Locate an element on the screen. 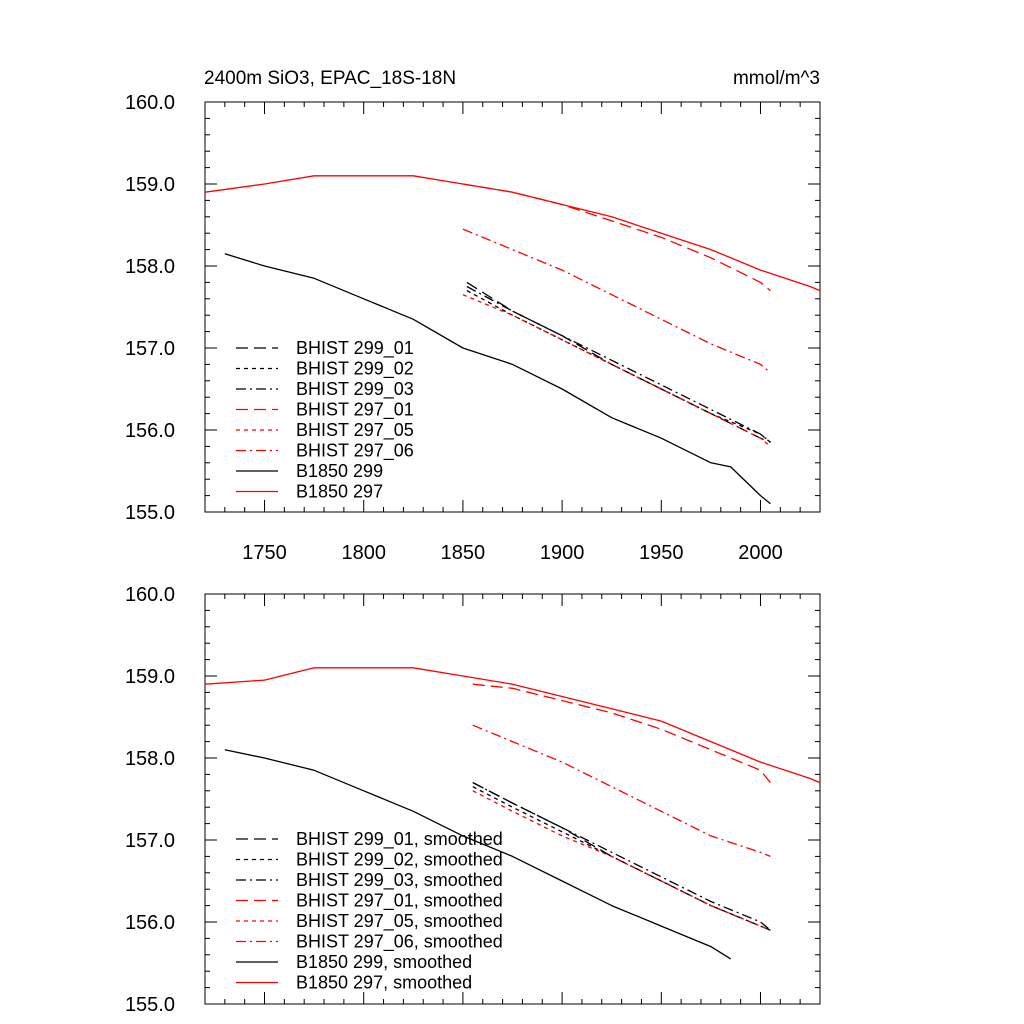 Image resolution: width=1024 pixels, height=1024 pixels. legend-label: BHIST 299_01 is located at coordinates (355, 348).